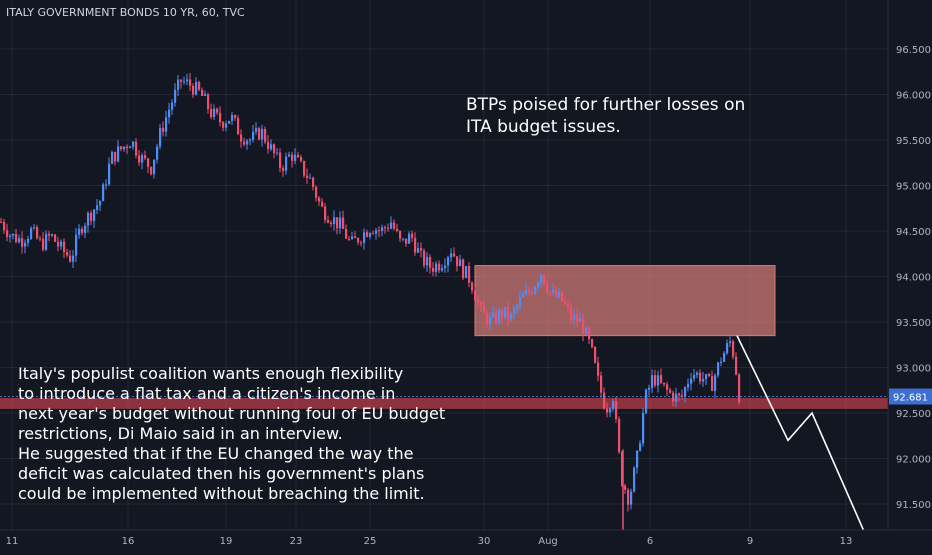 The height and width of the screenshot is (555, 932). I want to click on resistance-zone, so click(625, 301).